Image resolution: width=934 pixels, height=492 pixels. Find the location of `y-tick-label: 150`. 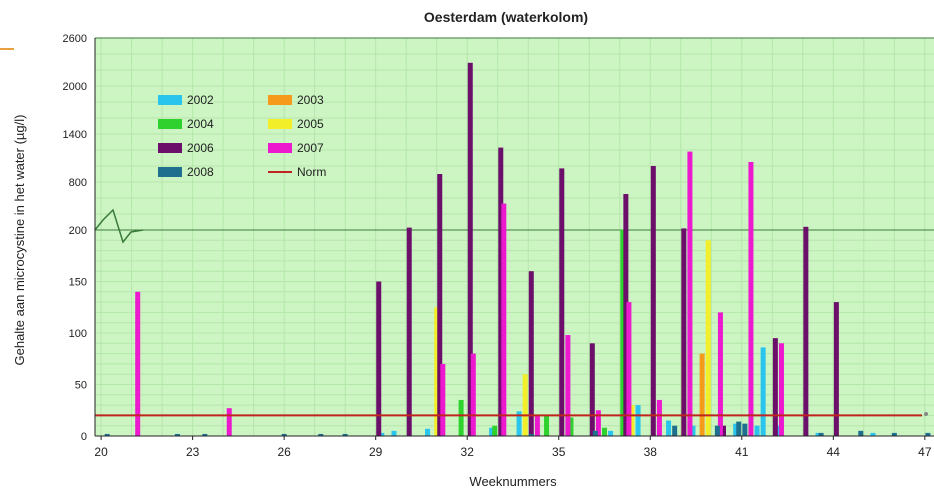

y-tick-label: 150 is located at coordinates (78, 283).